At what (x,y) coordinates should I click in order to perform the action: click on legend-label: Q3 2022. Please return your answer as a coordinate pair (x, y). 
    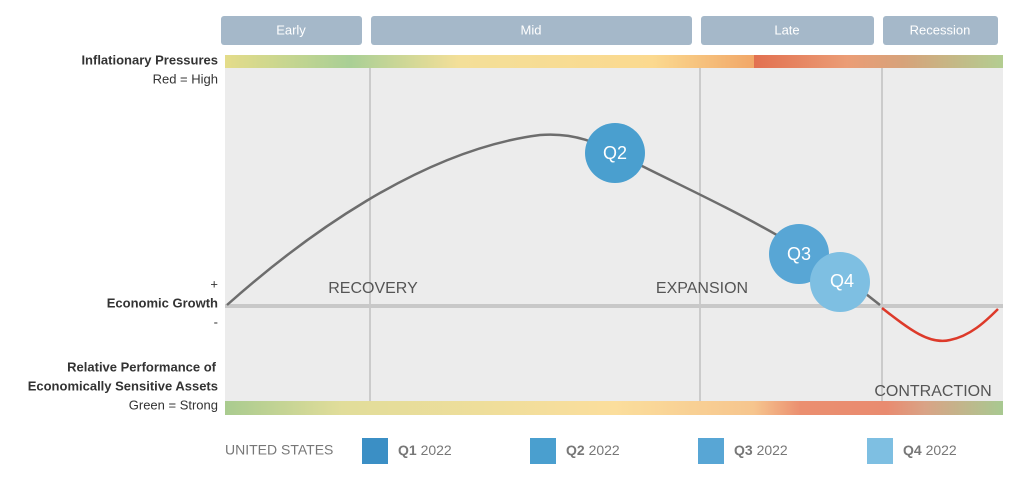
    Looking at the image, I should click on (761, 450).